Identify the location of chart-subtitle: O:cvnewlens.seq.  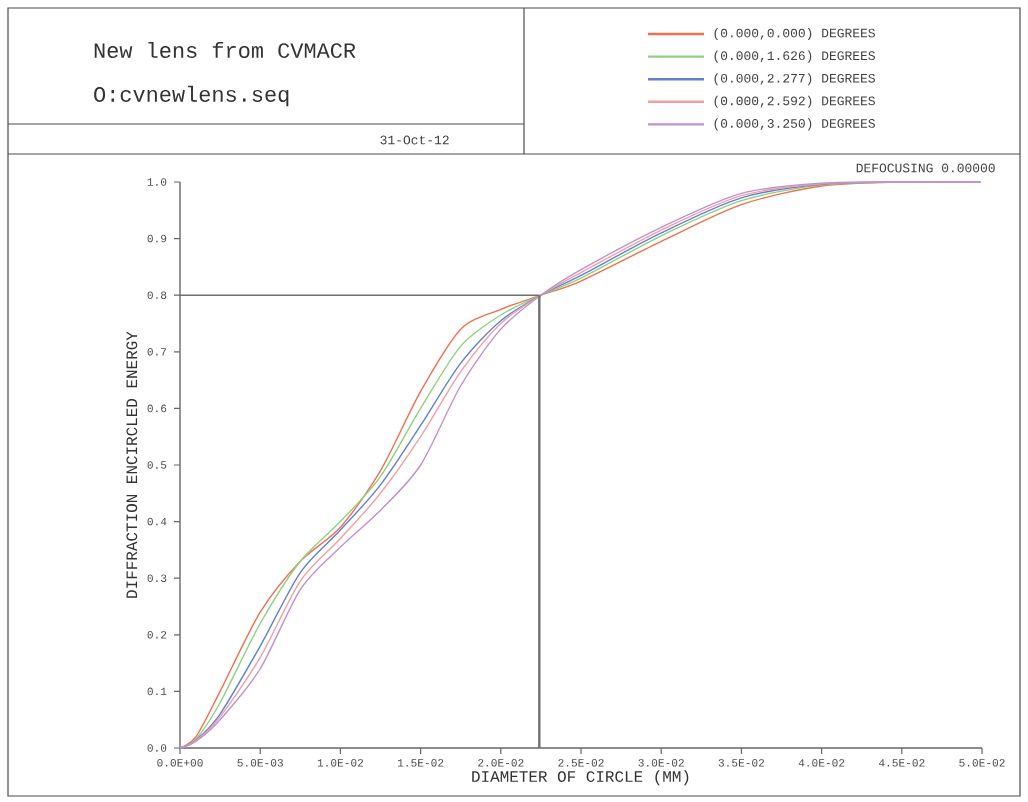
(191, 96).